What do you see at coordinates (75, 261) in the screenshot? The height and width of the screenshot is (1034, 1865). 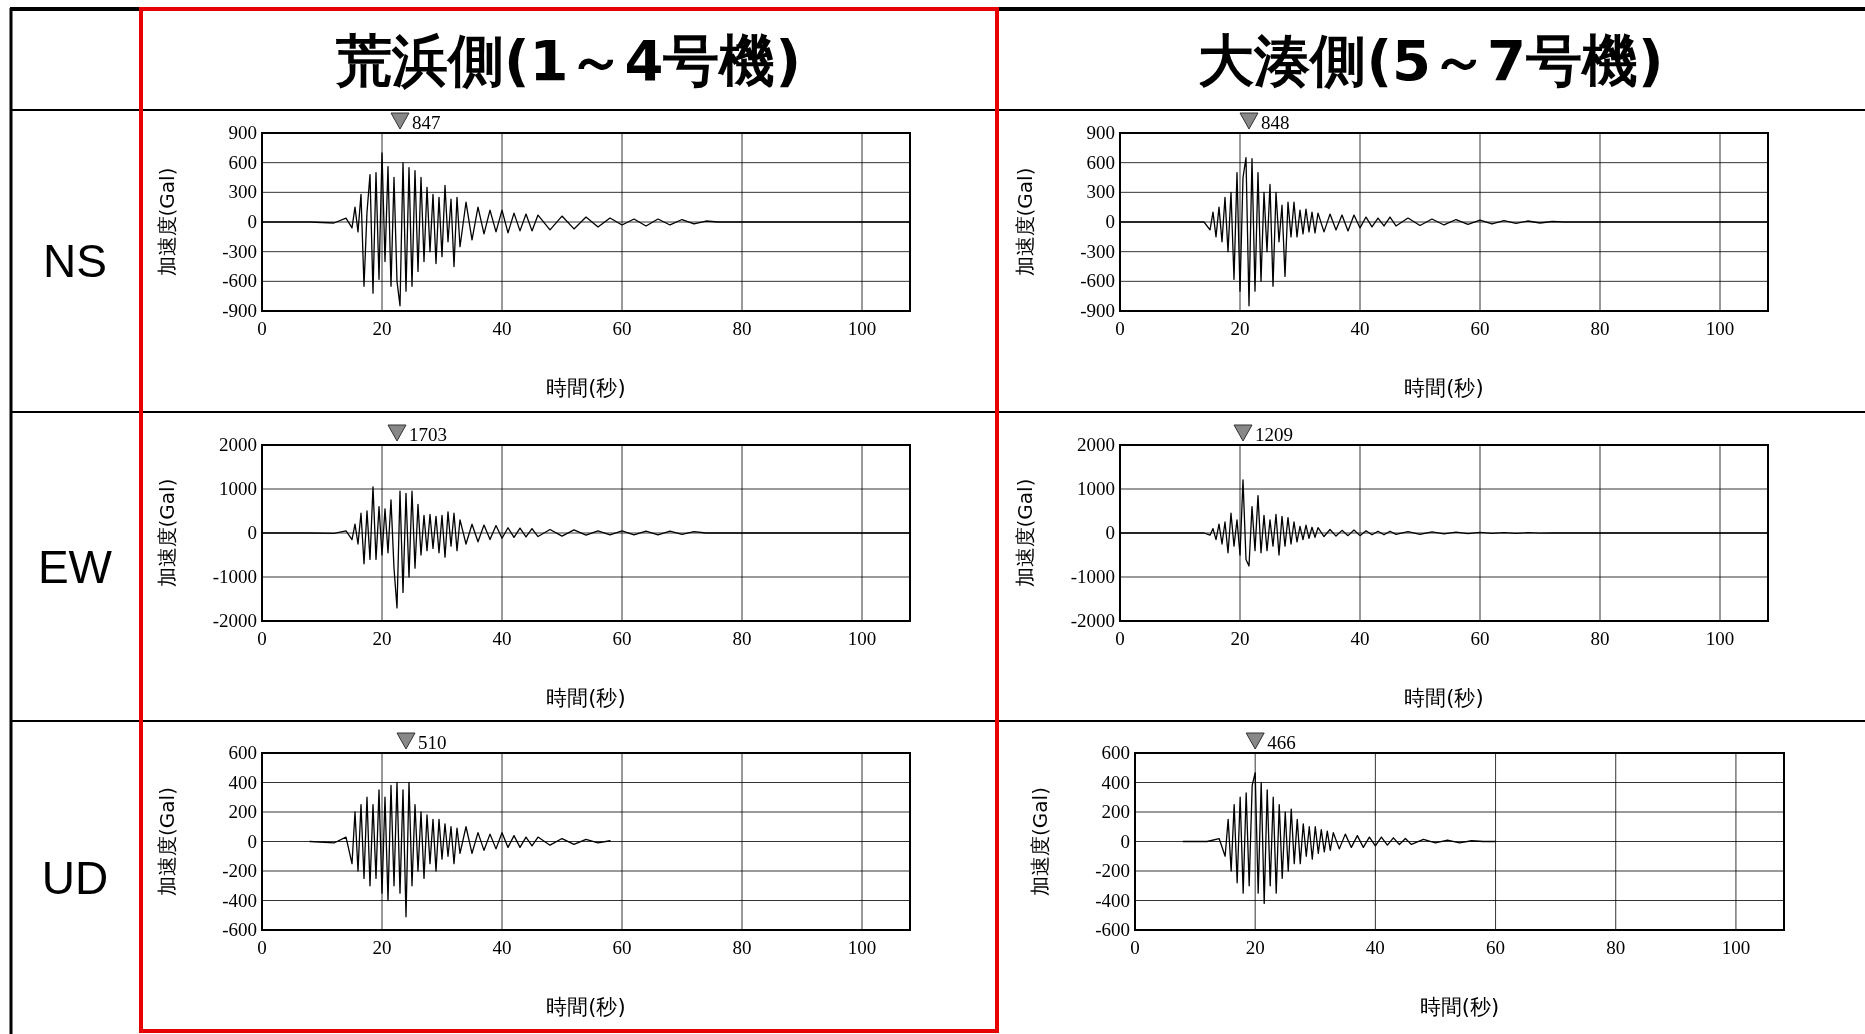 I see `text: NS` at bounding box center [75, 261].